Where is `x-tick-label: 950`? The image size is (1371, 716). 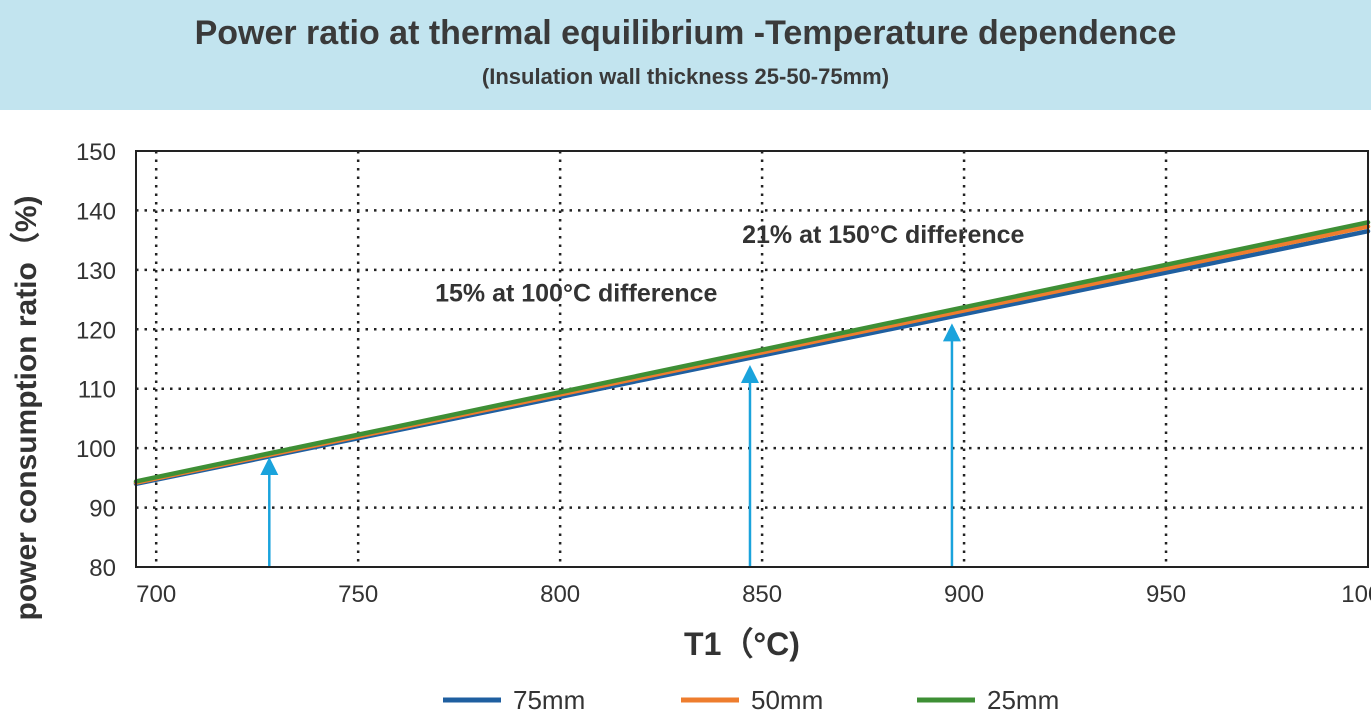
x-tick-label: 950 is located at coordinates (1166, 594).